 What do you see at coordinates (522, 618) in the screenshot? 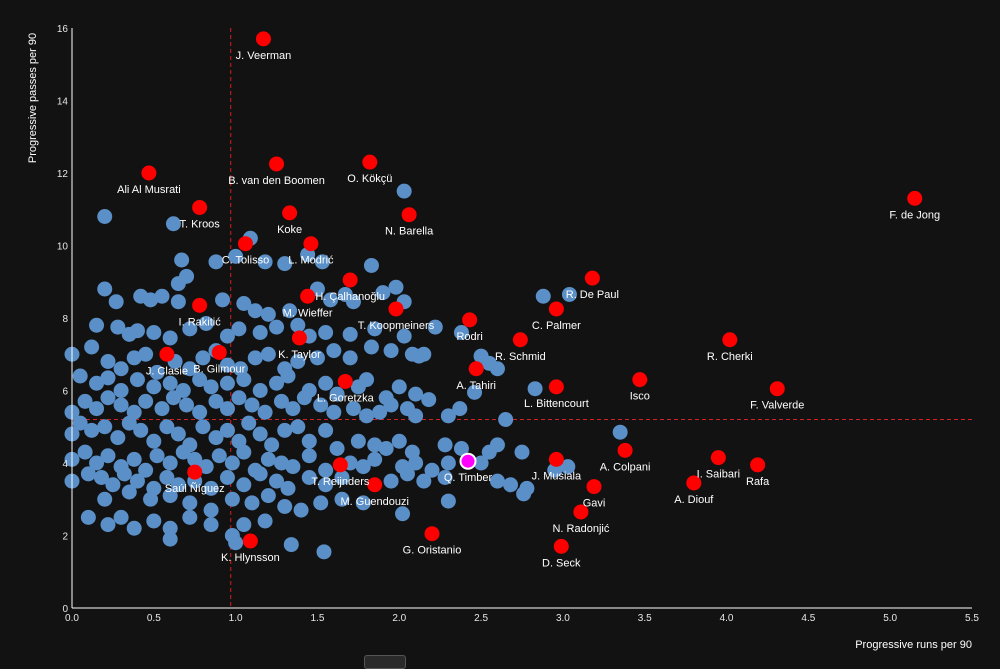
I see `x-tick-labels: 0.0 0.5 1.0 1.5 2.0 2.5 3.0 3.5 4.0 4.5 5.0 5.5` at bounding box center [522, 618].